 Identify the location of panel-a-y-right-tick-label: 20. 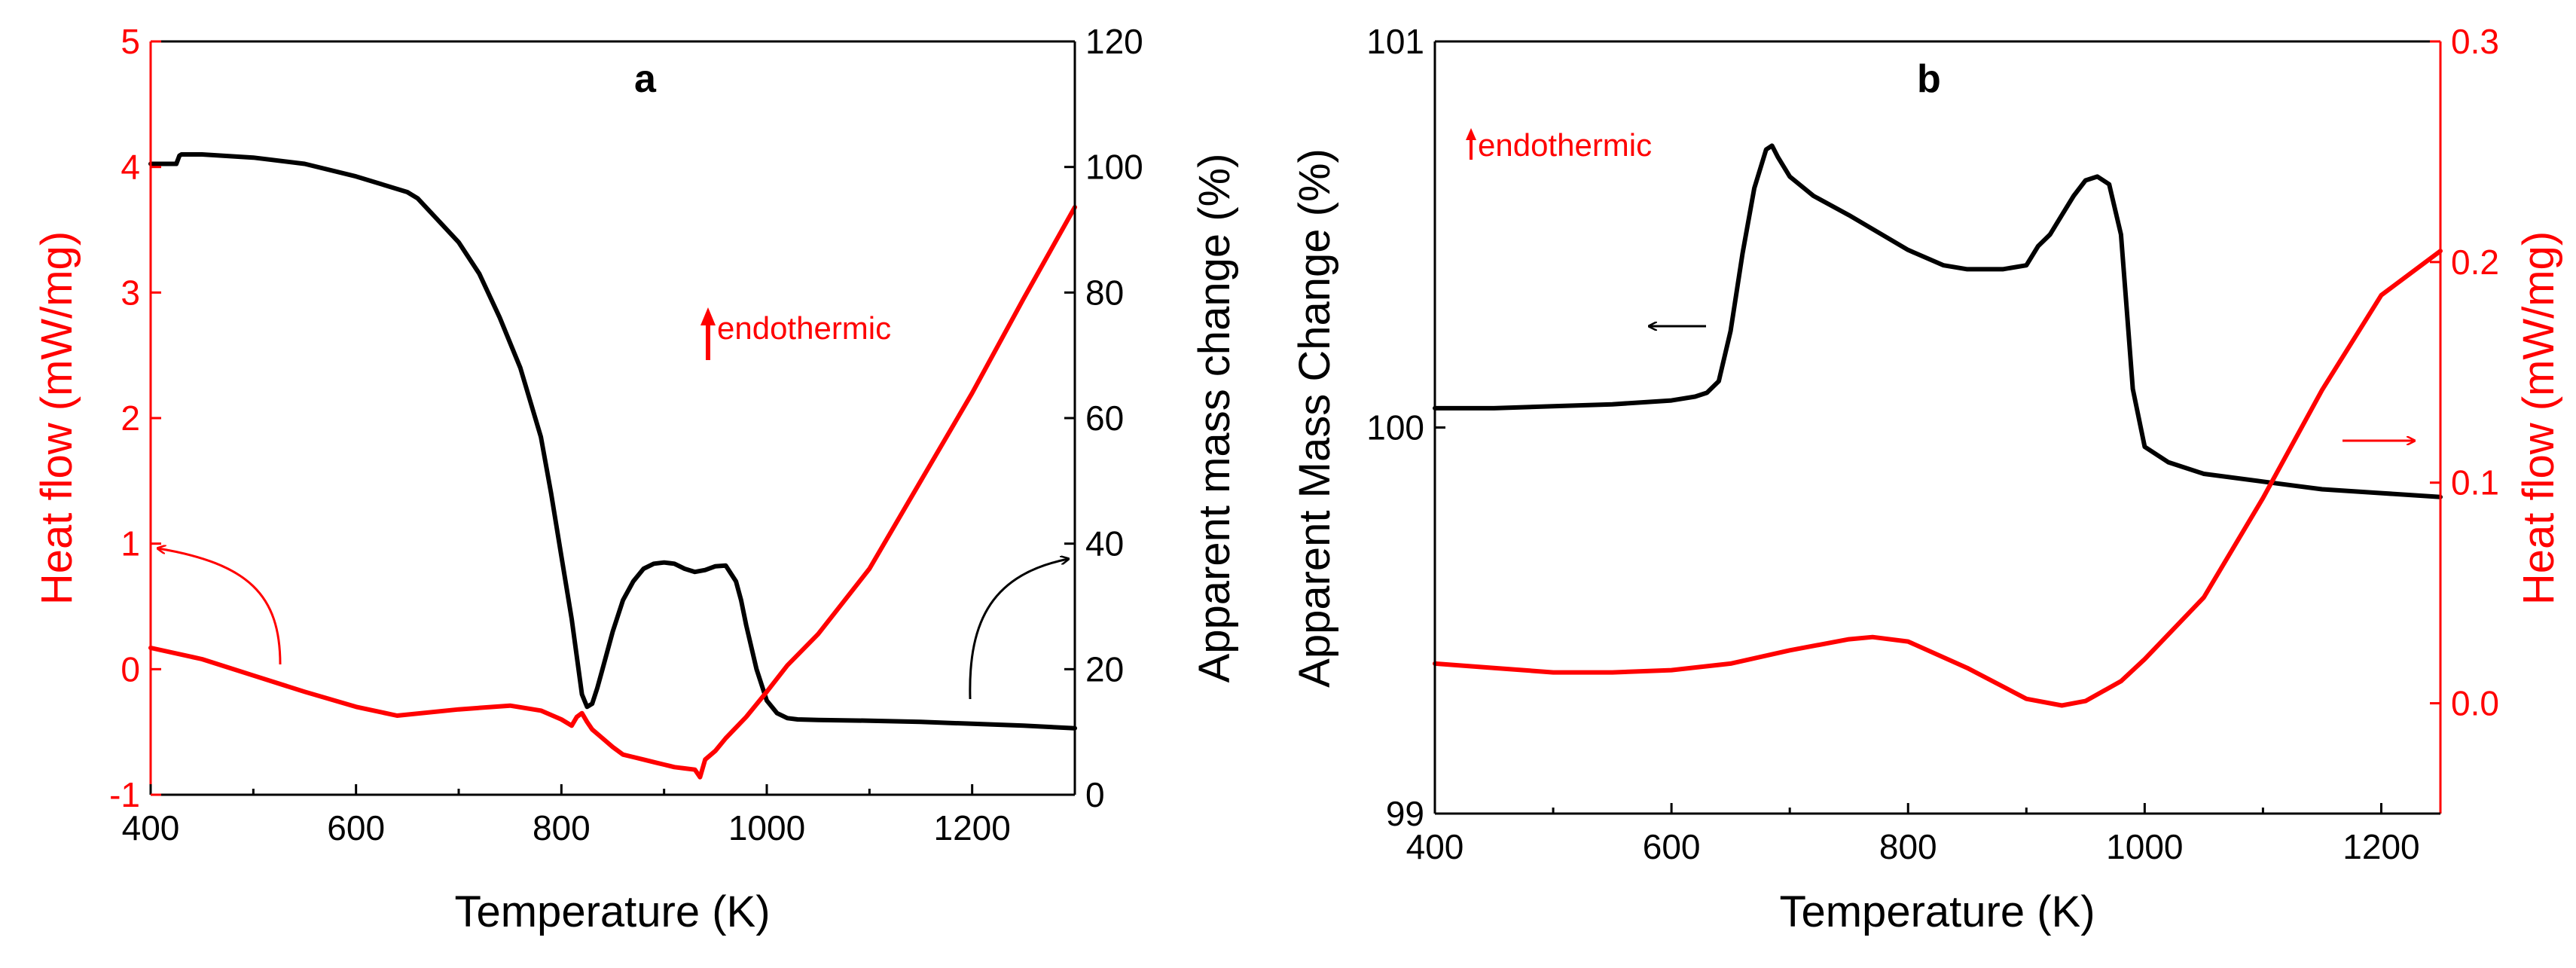
(1105, 669).